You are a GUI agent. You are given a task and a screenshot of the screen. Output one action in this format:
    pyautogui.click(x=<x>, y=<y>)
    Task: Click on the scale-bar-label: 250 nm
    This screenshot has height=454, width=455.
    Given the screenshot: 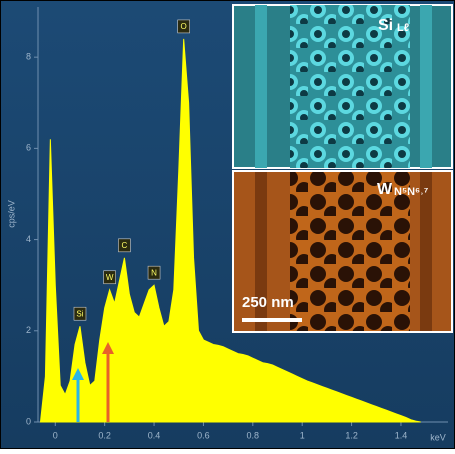 What is the action you would take?
    pyautogui.click(x=268, y=302)
    